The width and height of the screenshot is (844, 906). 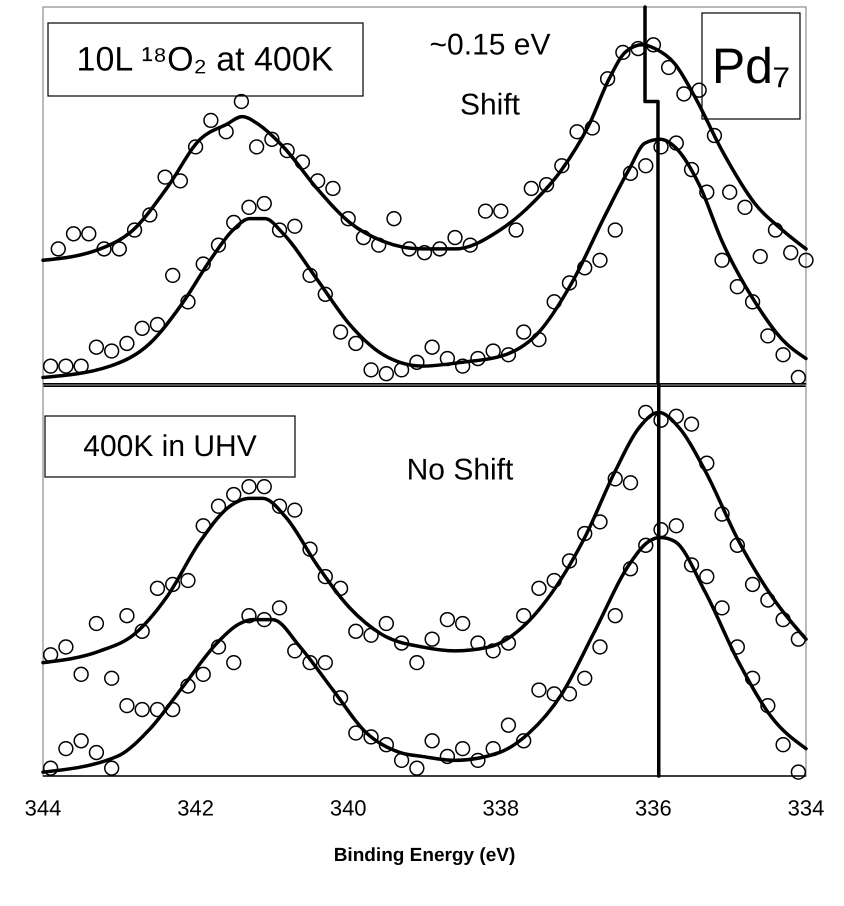 What do you see at coordinates (460, 470) in the screenshot?
I see `annotation: No Shift` at bounding box center [460, 470].